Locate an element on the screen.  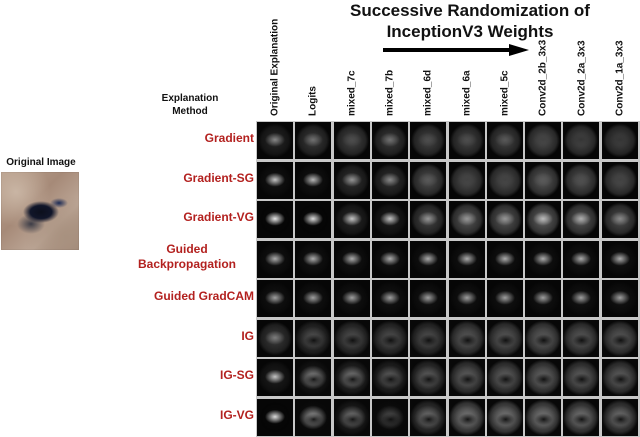
column-label: Conv2d_2a_3x3 is located at coordinates (582, 58).